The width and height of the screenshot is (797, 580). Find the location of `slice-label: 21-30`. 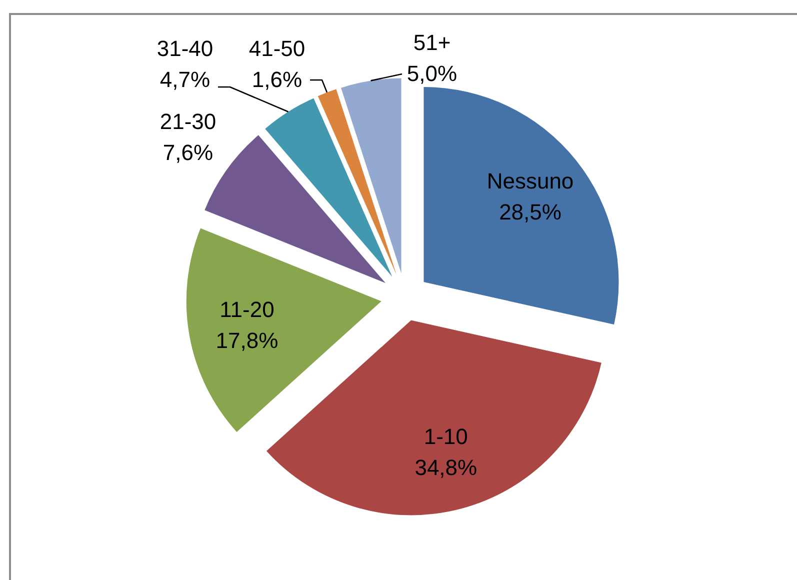

slice-label: 21-30 is located at coordinates (188, 121).